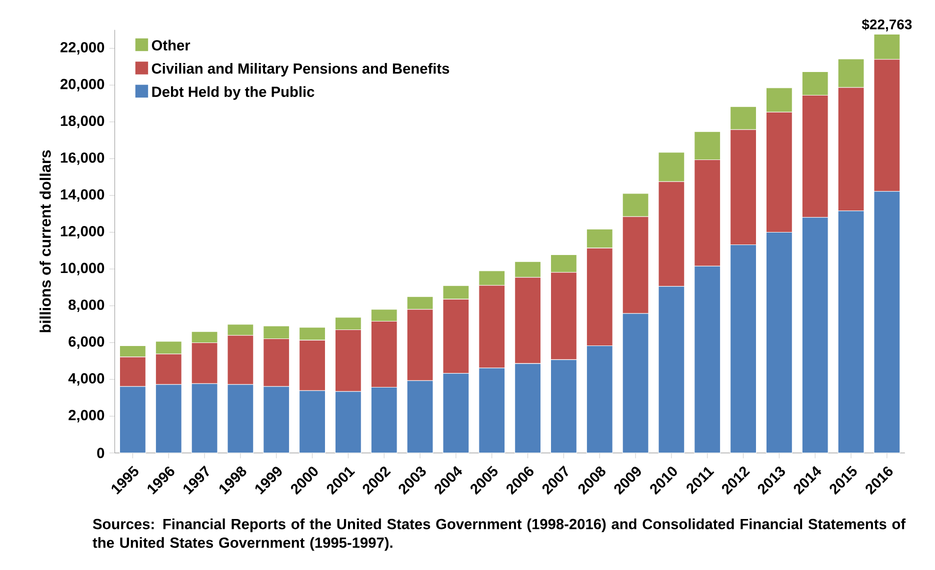 This screenshot has height=570, width=935. Describe the element at coordinates (301, 70) in the screenshot. I see `legend-label: Civilian and Military Pensions and Benefits` at that location.